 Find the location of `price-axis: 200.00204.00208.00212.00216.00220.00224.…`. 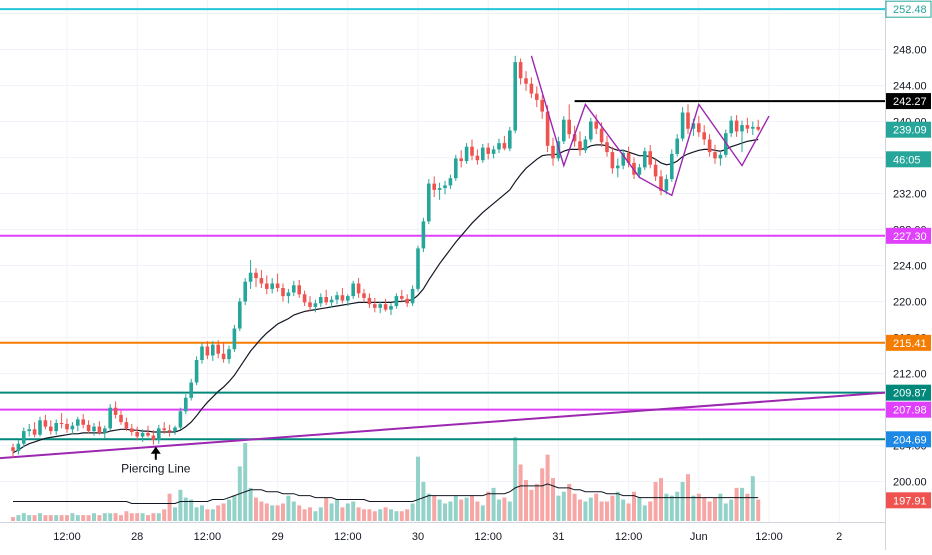

price-axis: 200.00204.00208.00212.00216.00220.00224.… is located at coordinates (908, 275).